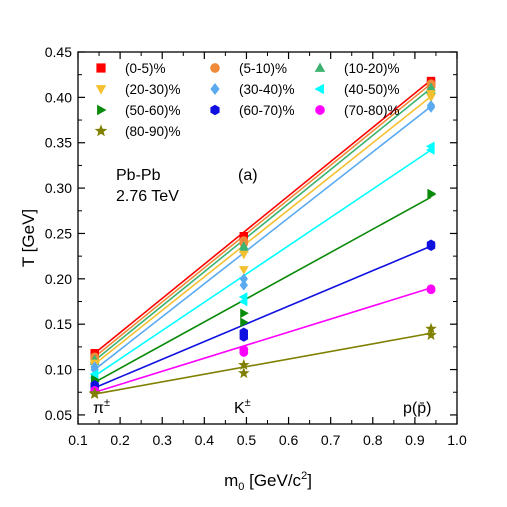  Describe the element at coordinates (263, 68) in the screenshot. I see `legend-label: (5-10)%` at that location.